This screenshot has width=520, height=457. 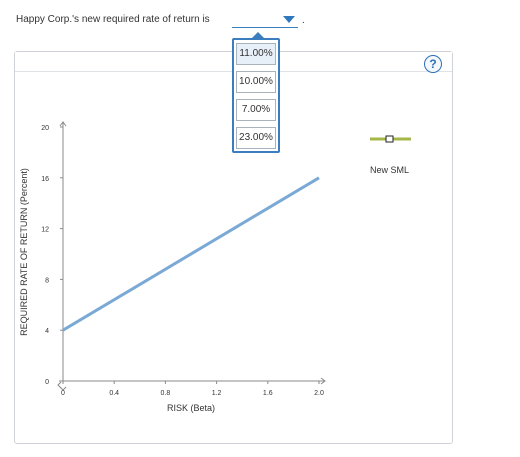 I want to click on menu-option-1: 11.00%, so click(x=256, y=54).